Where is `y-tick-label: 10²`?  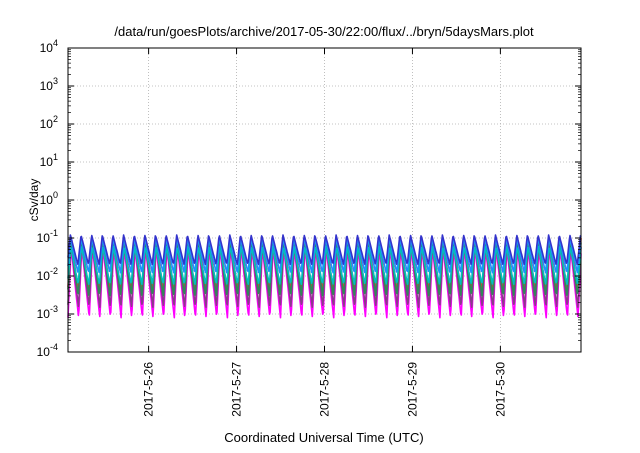
y-tick-label: 10² is located at coordinates (49, 122).